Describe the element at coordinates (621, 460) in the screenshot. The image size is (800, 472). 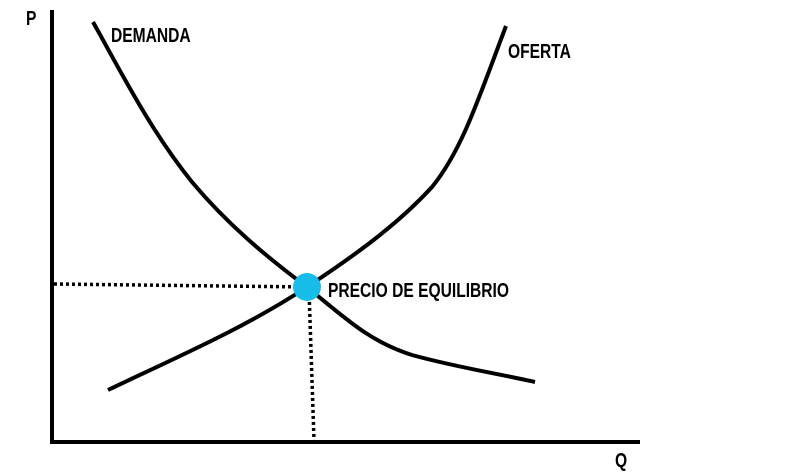
I see `x-axis-label: Q` at that location.